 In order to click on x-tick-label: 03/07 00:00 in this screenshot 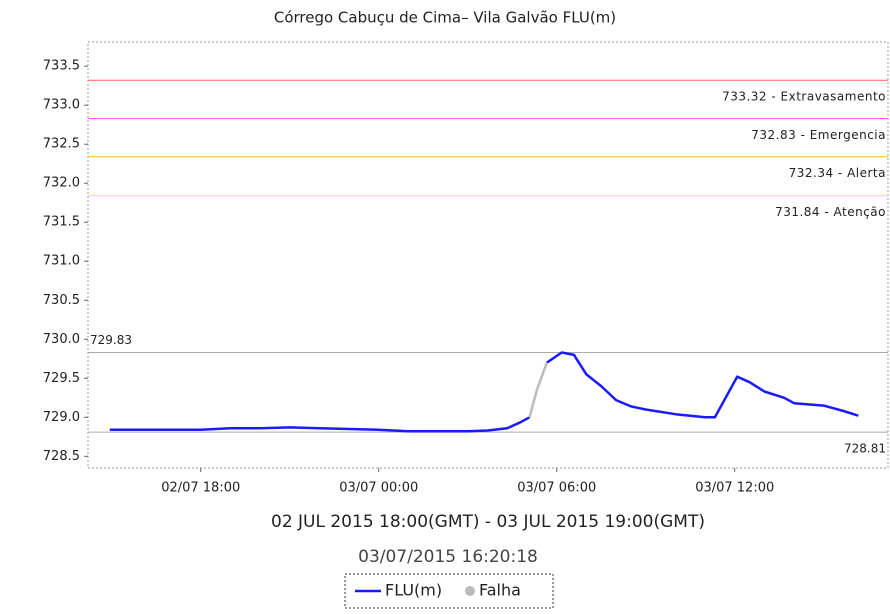, I will do `click(378, 488)`.